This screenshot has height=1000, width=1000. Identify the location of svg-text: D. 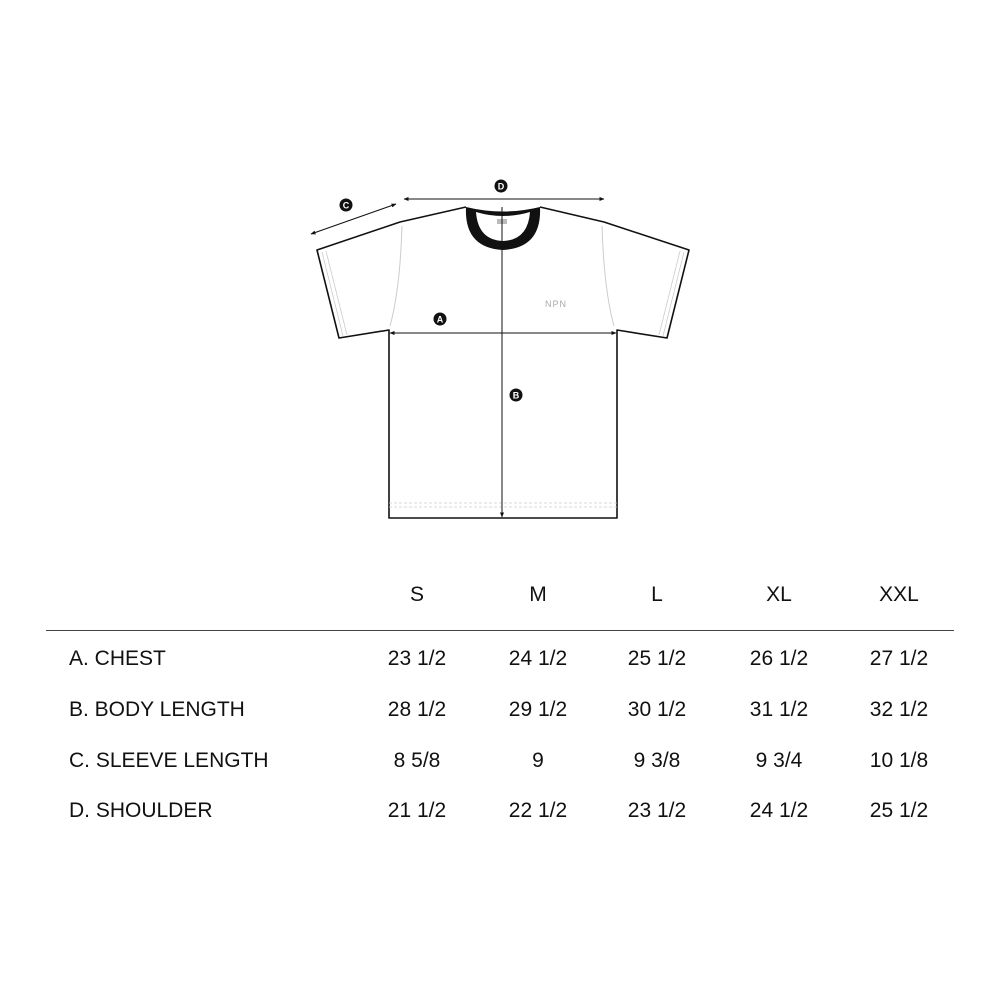
(501, 187).